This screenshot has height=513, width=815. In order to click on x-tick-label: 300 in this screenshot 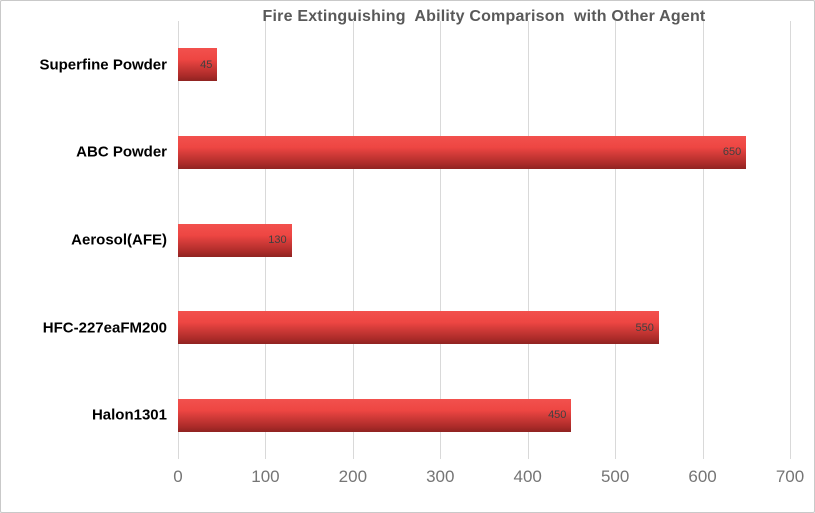, I will do `click(440, 476)`.